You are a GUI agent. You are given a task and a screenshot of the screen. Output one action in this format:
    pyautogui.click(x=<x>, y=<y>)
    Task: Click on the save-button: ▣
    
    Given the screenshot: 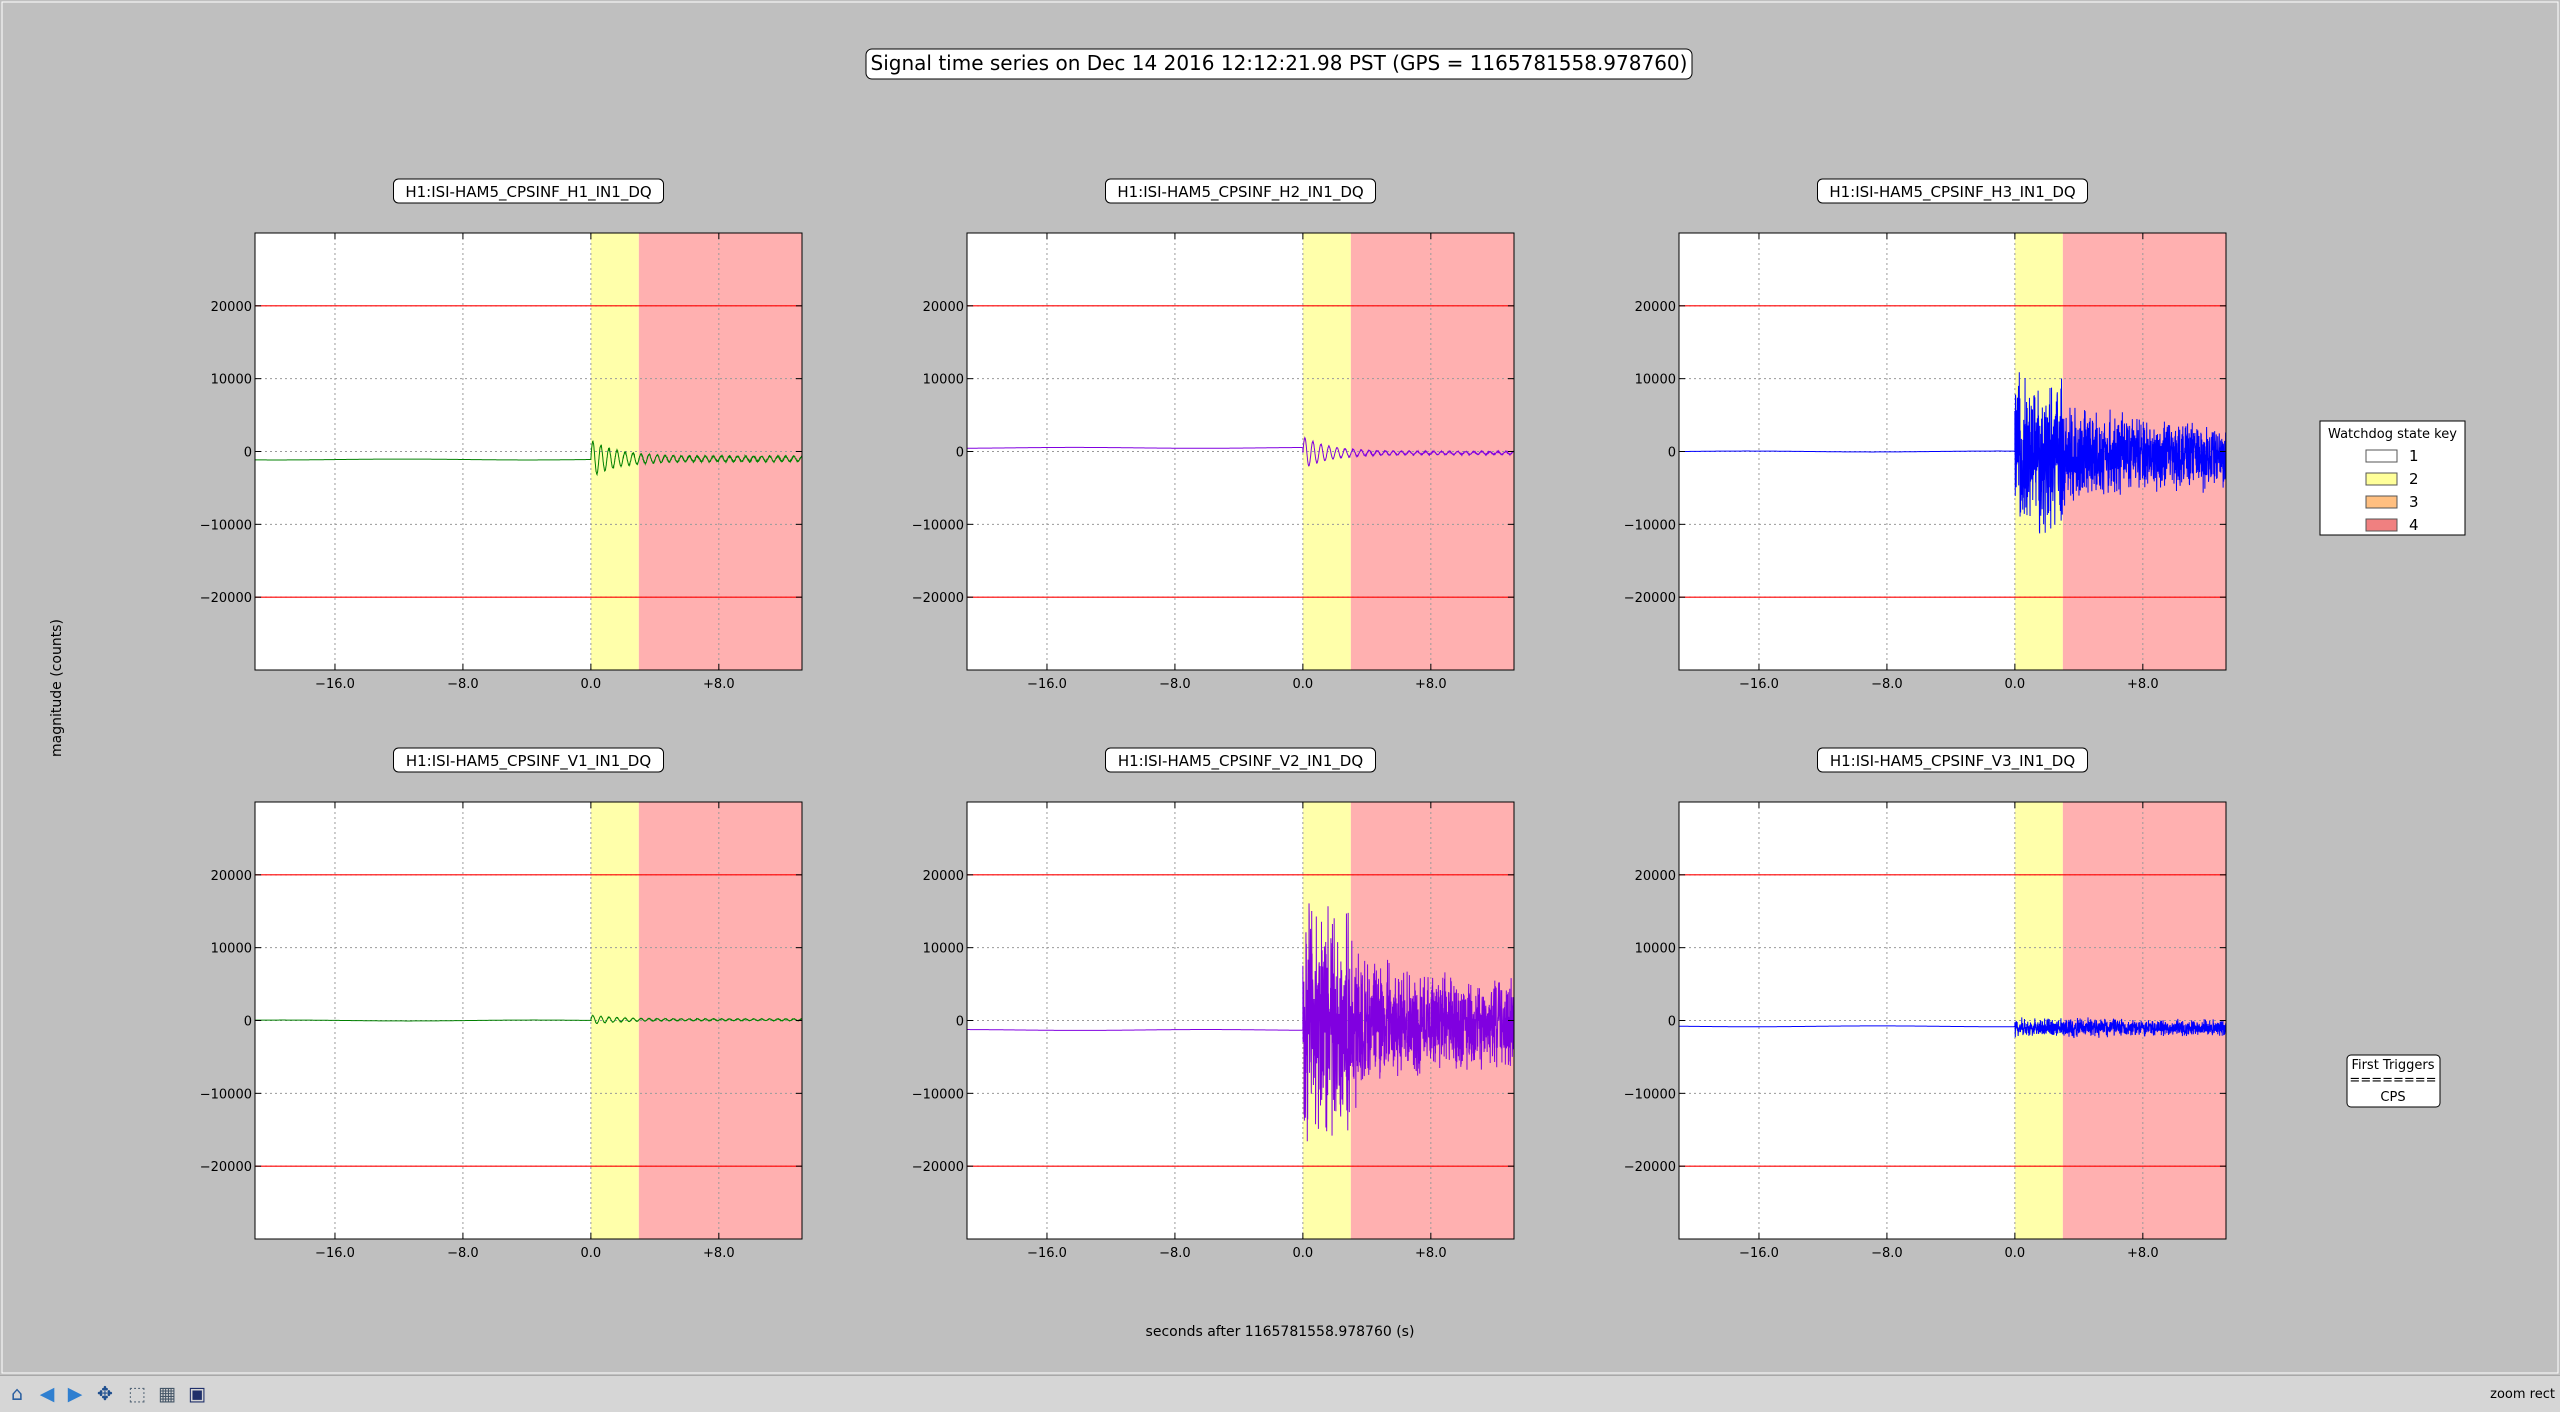 What is the action you would take?
    pyautogui.click(x=197, y=1394)
    